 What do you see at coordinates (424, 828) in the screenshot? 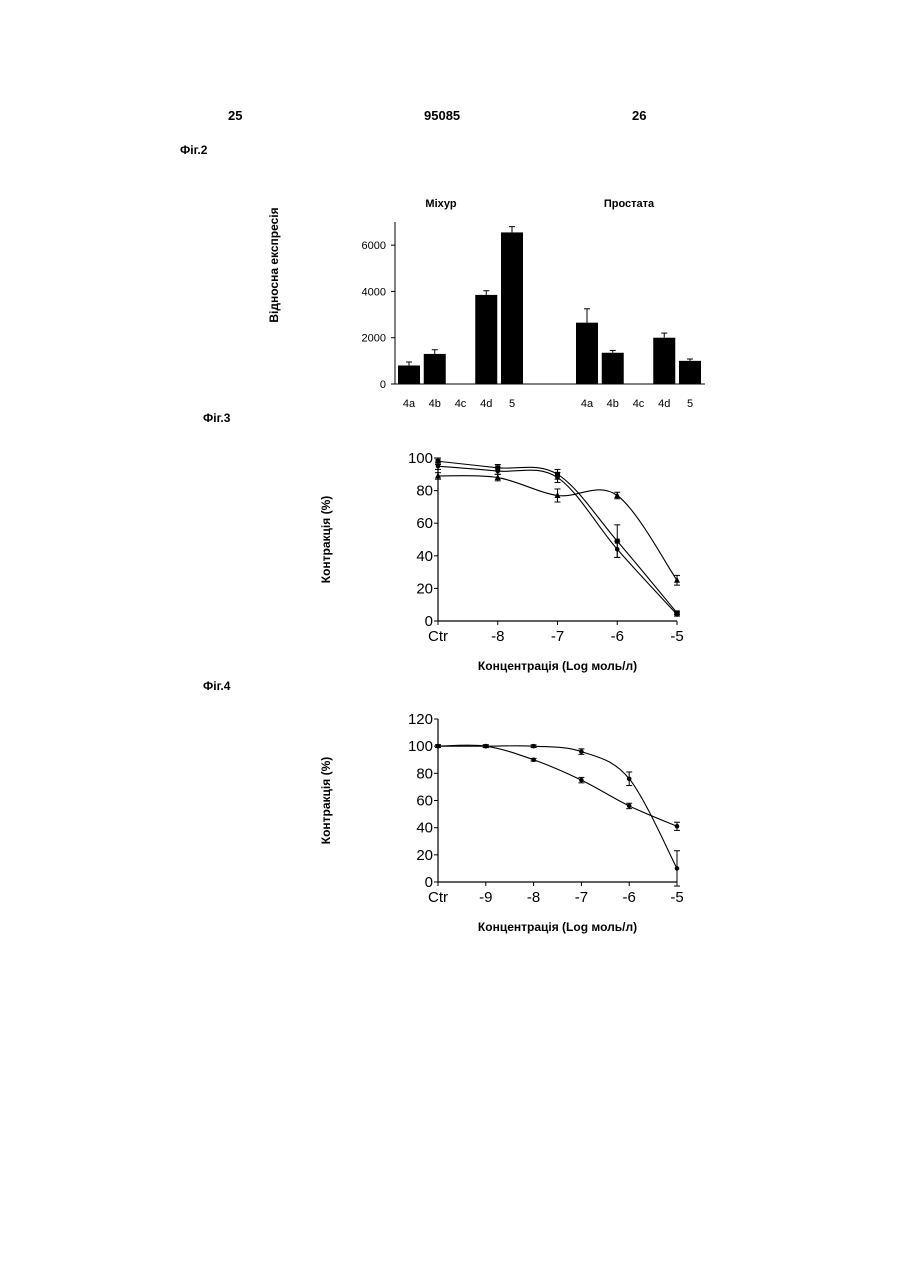
I see `y-tick-label: 40` at bounding box center [424, 828].